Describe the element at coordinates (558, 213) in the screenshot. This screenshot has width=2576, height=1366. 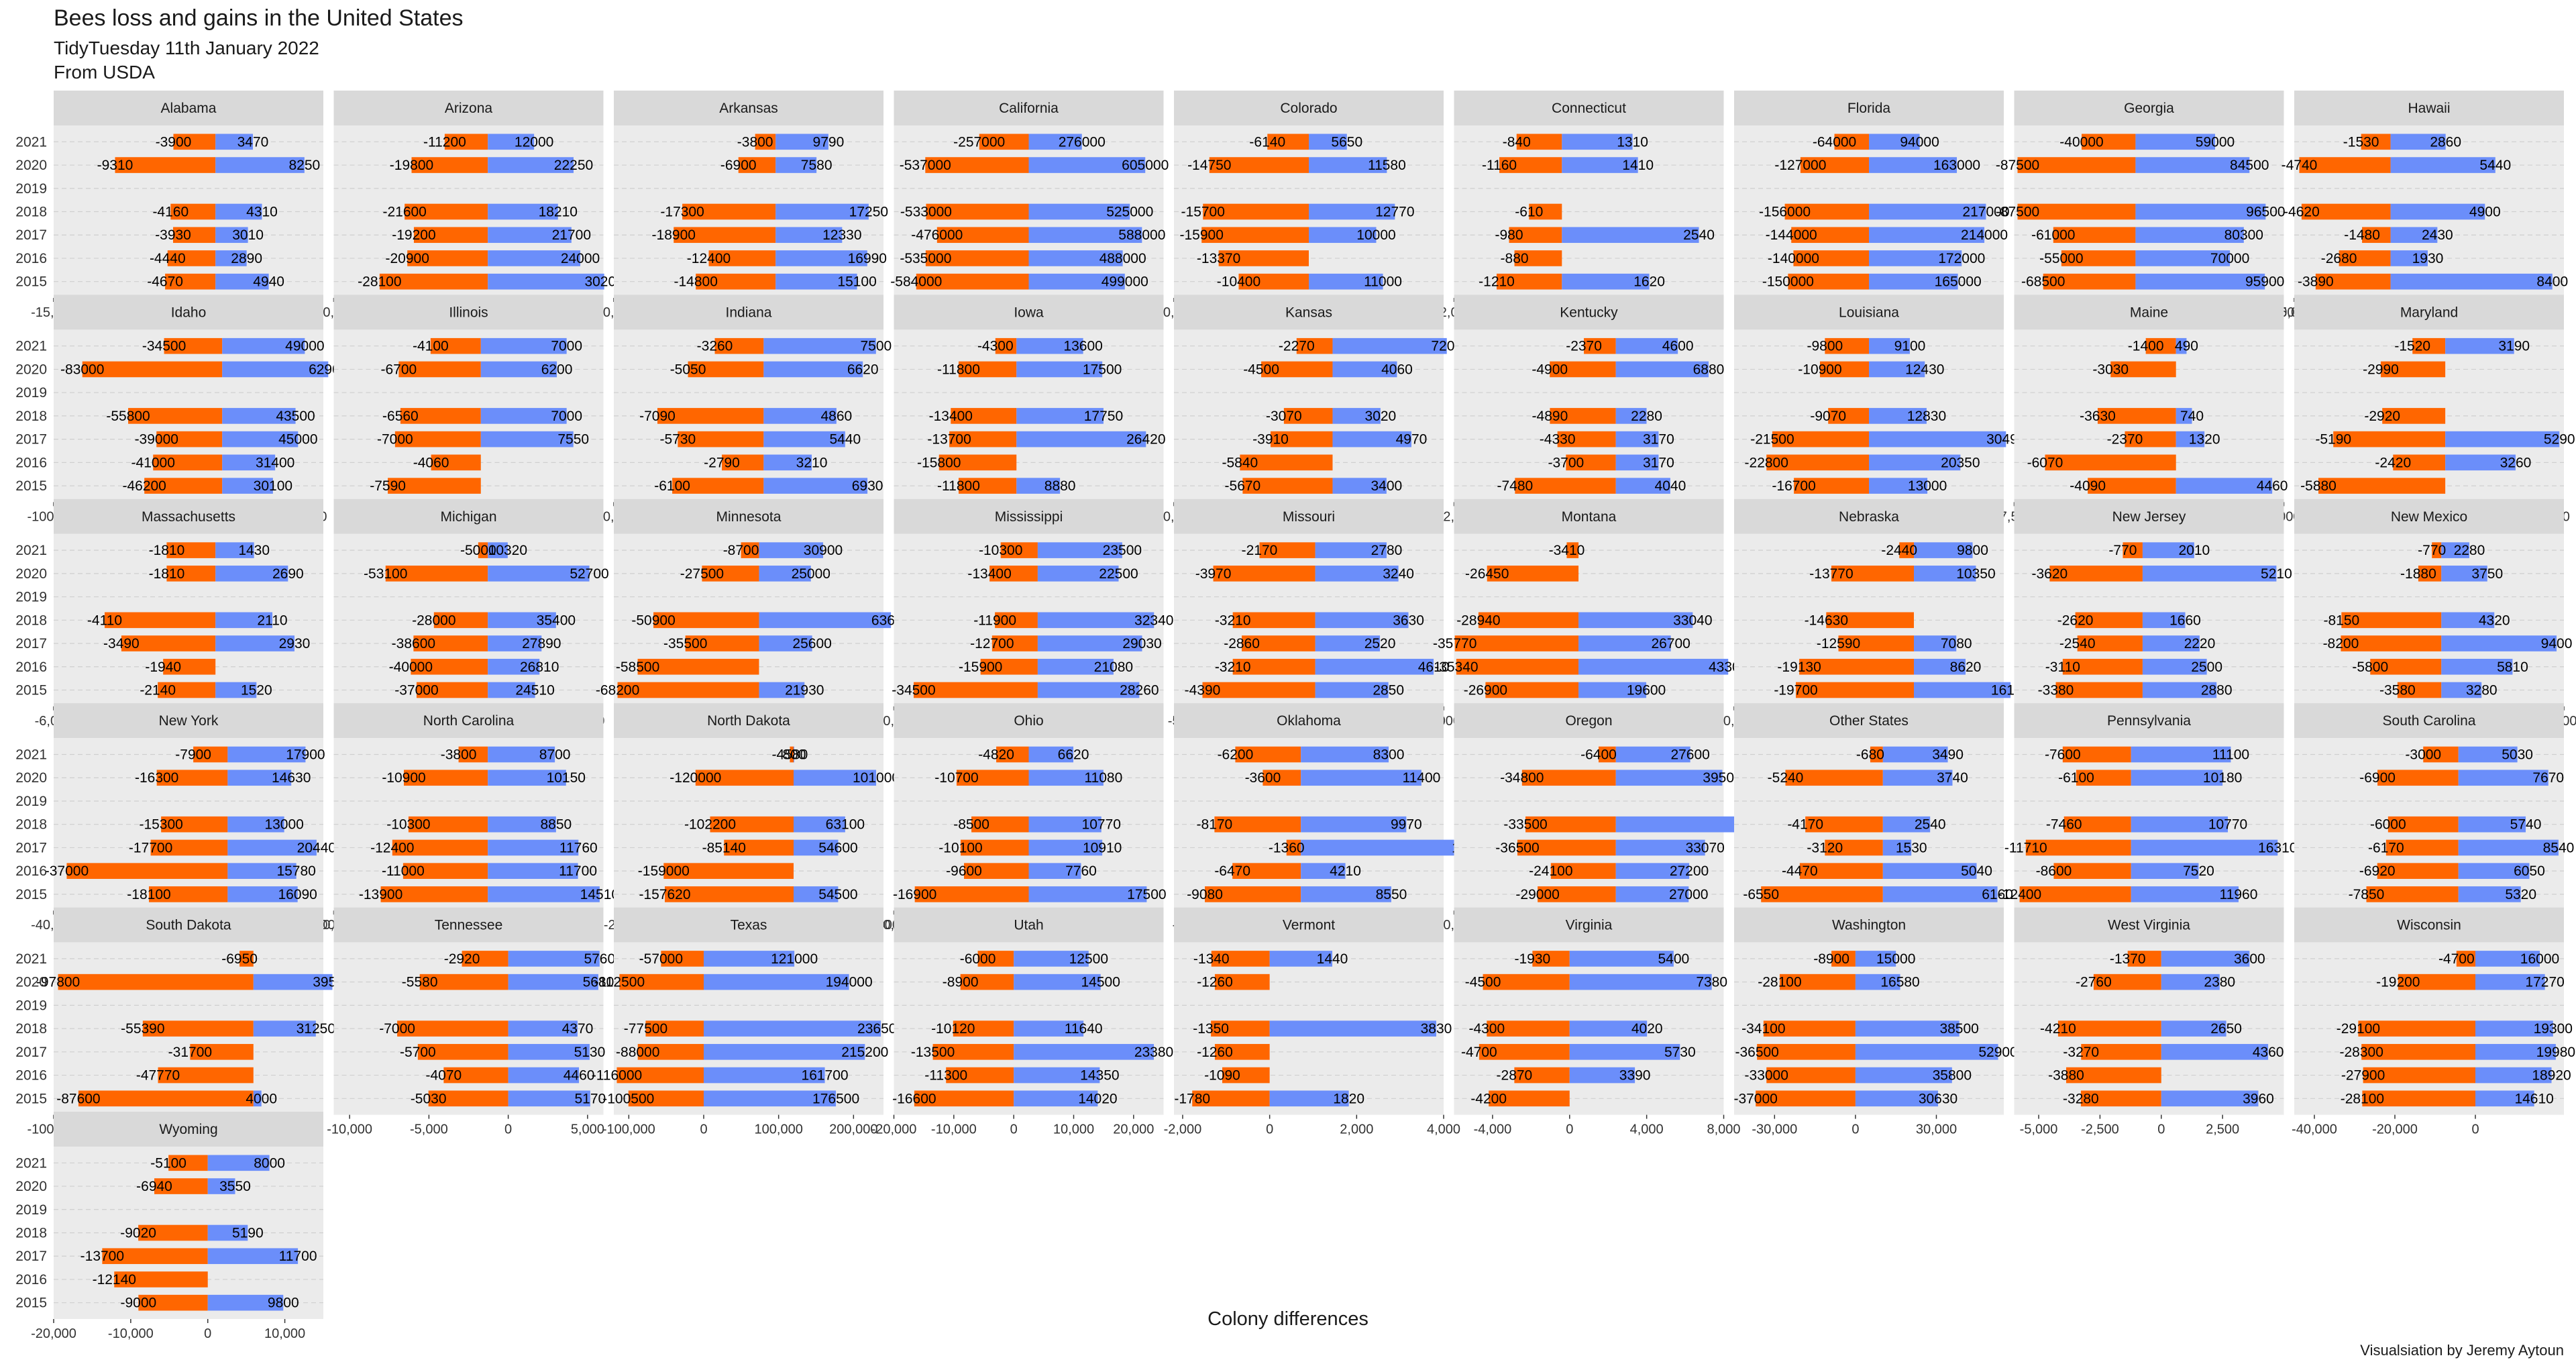
I see `gain-value-label: 18210` at that location.